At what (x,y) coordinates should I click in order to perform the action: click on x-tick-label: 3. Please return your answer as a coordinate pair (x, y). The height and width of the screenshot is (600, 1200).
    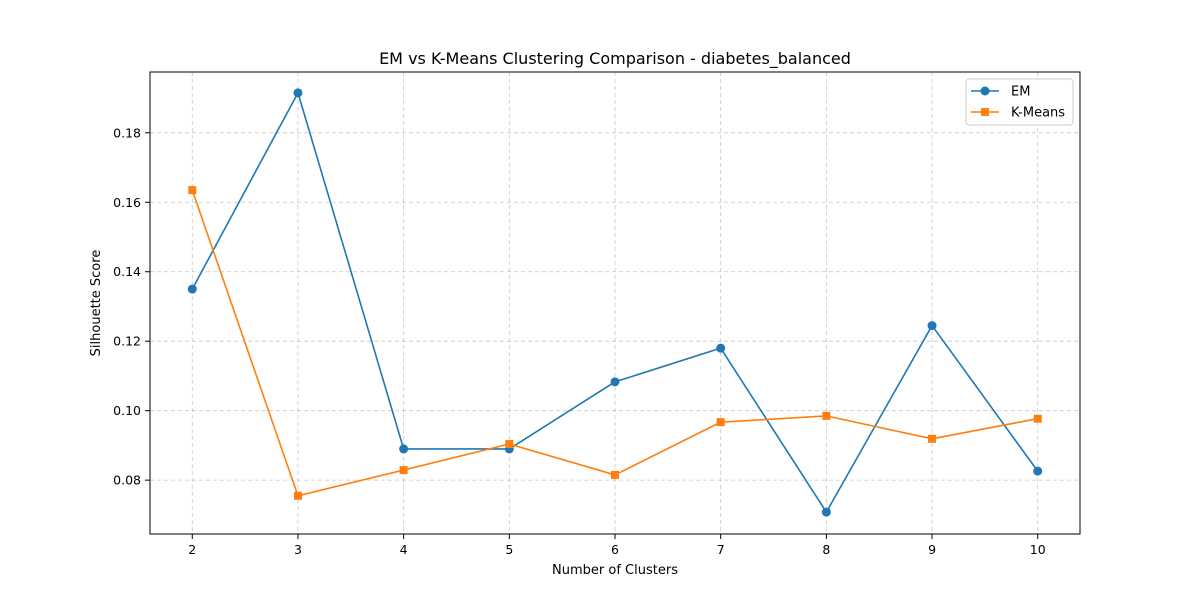
    Looking at the image, I should click on (298, 549).